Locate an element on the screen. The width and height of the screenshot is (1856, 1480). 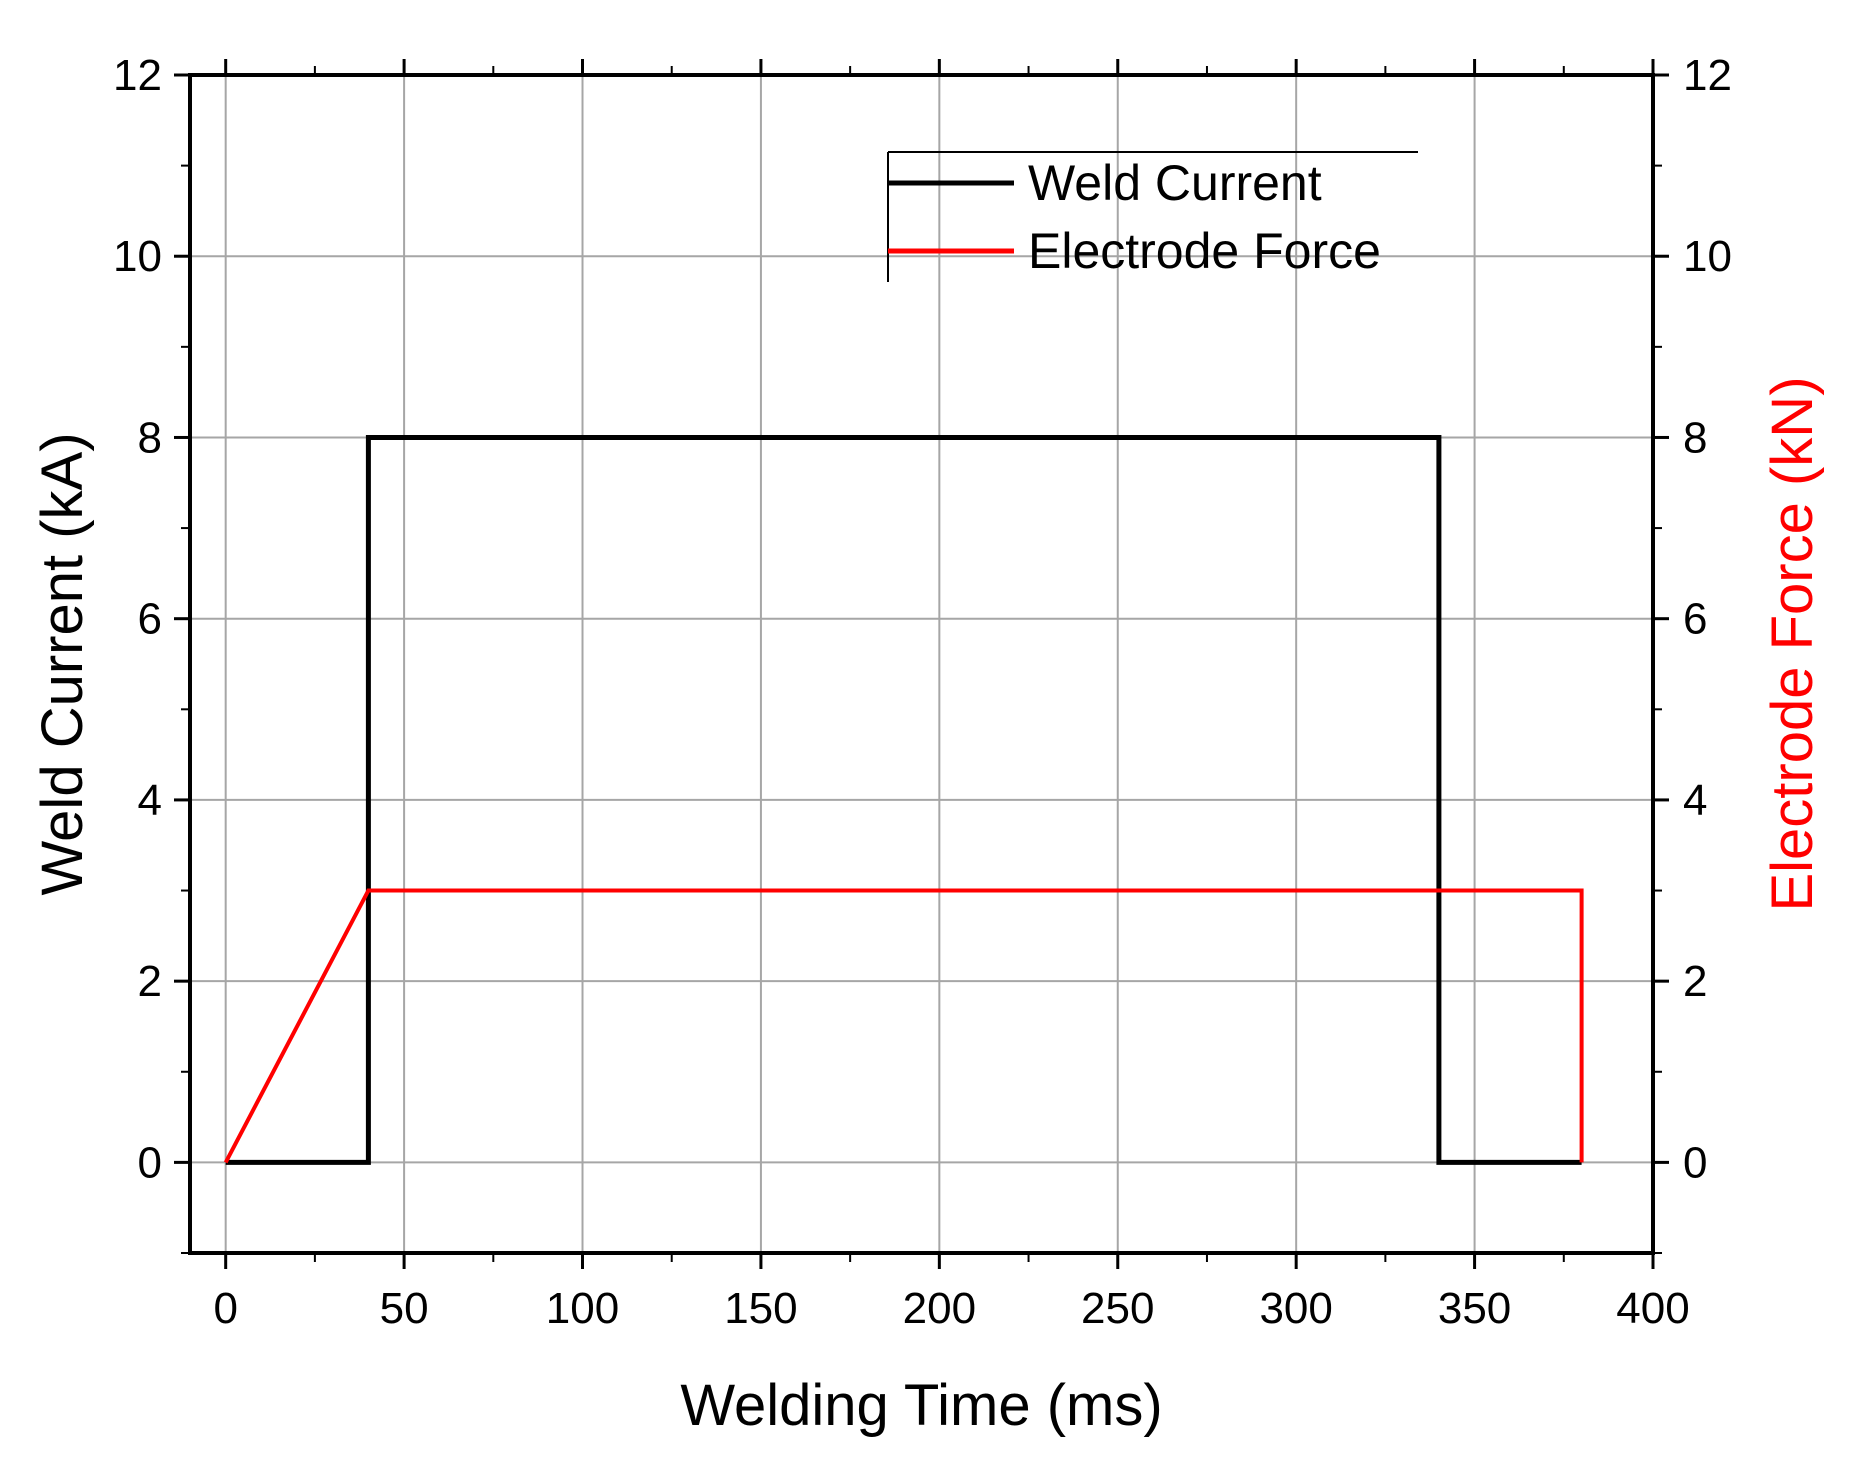
y-tick-label: 12 is located at coordinates (137, 75).